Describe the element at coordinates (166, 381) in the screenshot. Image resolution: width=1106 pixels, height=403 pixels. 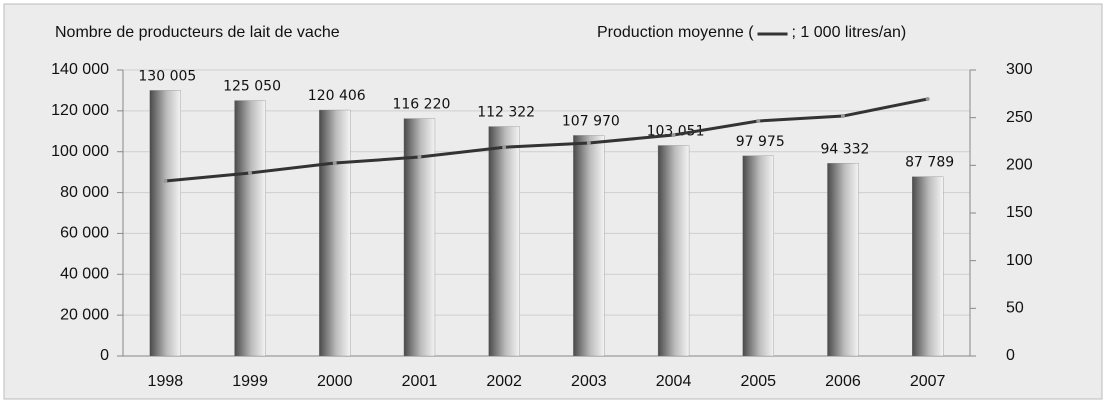
I see `x-tick-label: 1998` at that location.